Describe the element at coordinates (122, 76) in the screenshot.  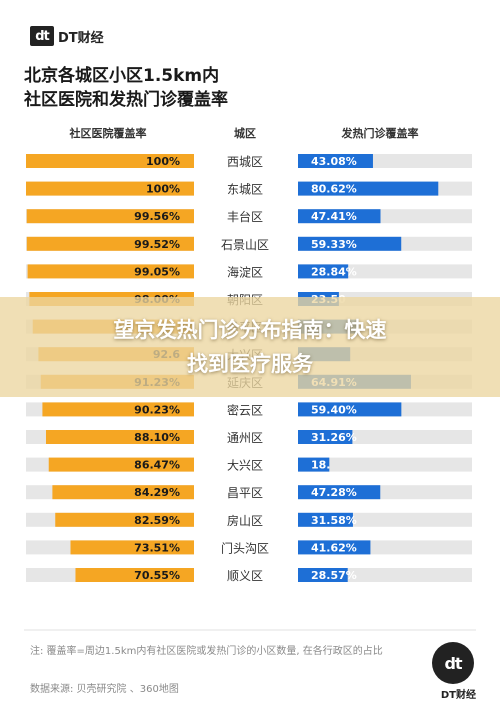
I see `title-line-1: 北京各城区小区1.5km内` at that location.